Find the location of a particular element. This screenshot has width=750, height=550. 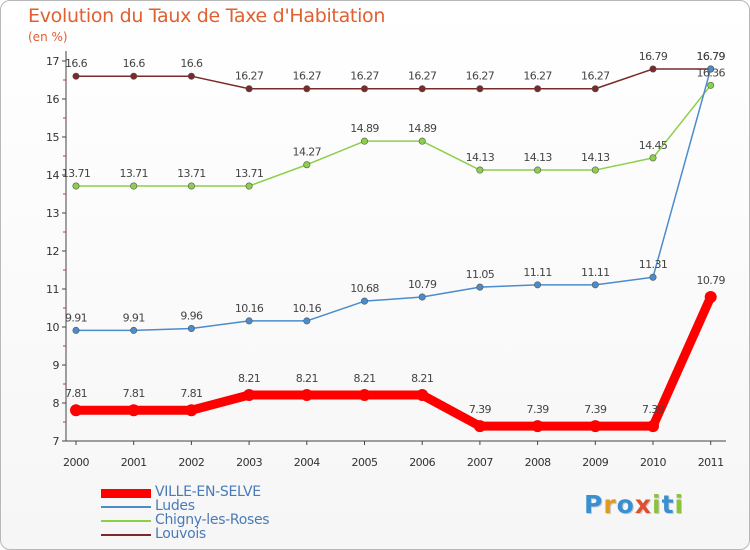

y-tick-label: 10 is located at coordinates (52, 327).